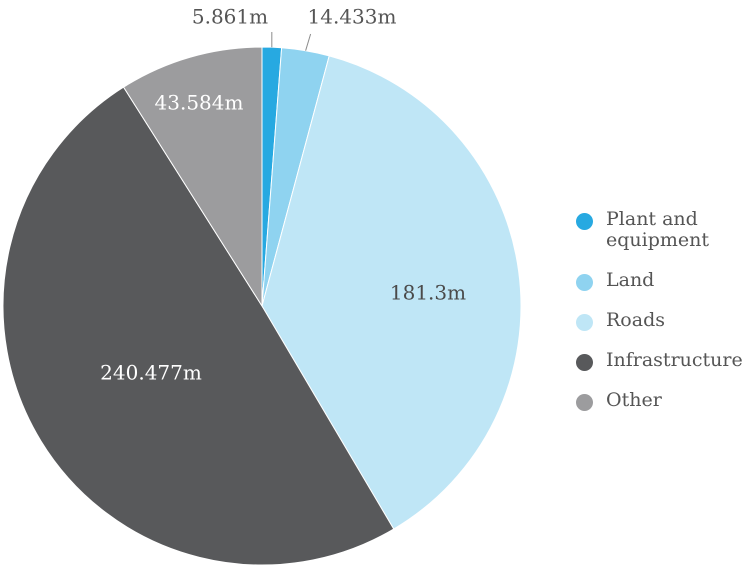 The height and width of the screenshot is (567, 756). I want to click on legend-item-plant-and-equipment: Plant and equipment, so click(666, 230).